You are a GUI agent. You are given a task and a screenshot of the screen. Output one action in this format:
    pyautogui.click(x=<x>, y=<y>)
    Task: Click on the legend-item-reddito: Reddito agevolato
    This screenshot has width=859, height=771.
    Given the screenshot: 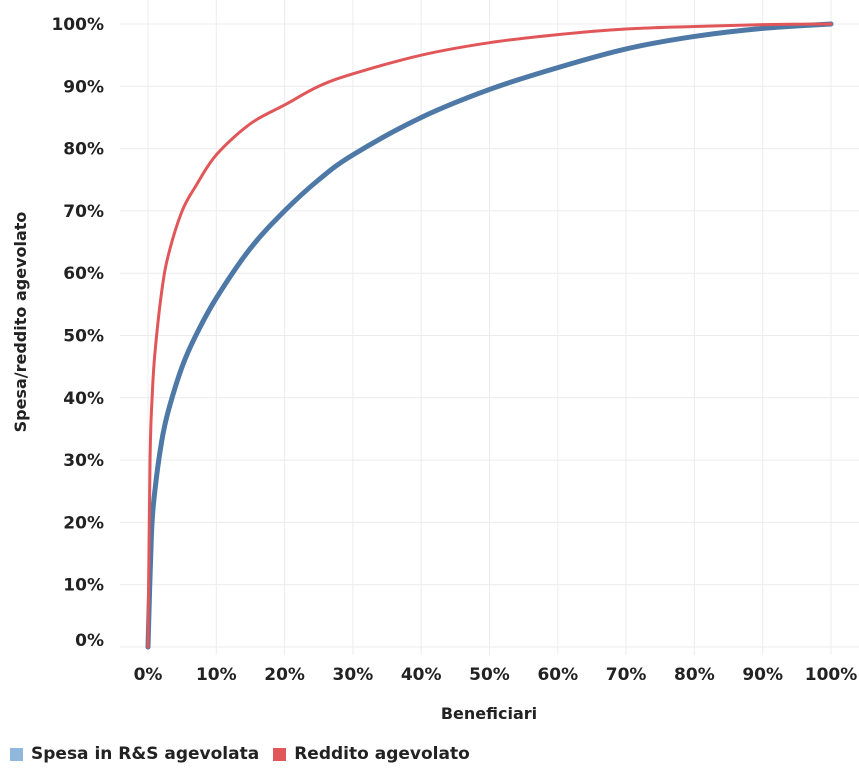 What is the action you would take?
    pyautogui.click(x=371, y=754)
    